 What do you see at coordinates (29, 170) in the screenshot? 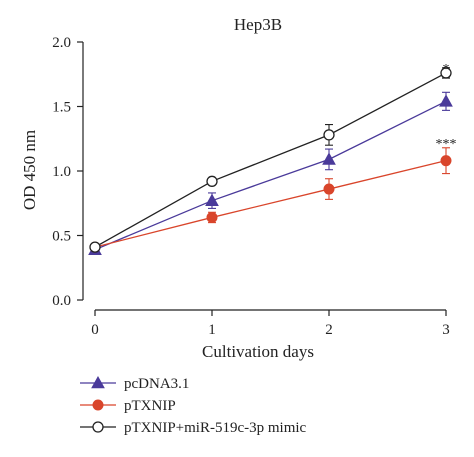
I see `y-axis-label: OD 450 nm` at bounding box center [29, 170].